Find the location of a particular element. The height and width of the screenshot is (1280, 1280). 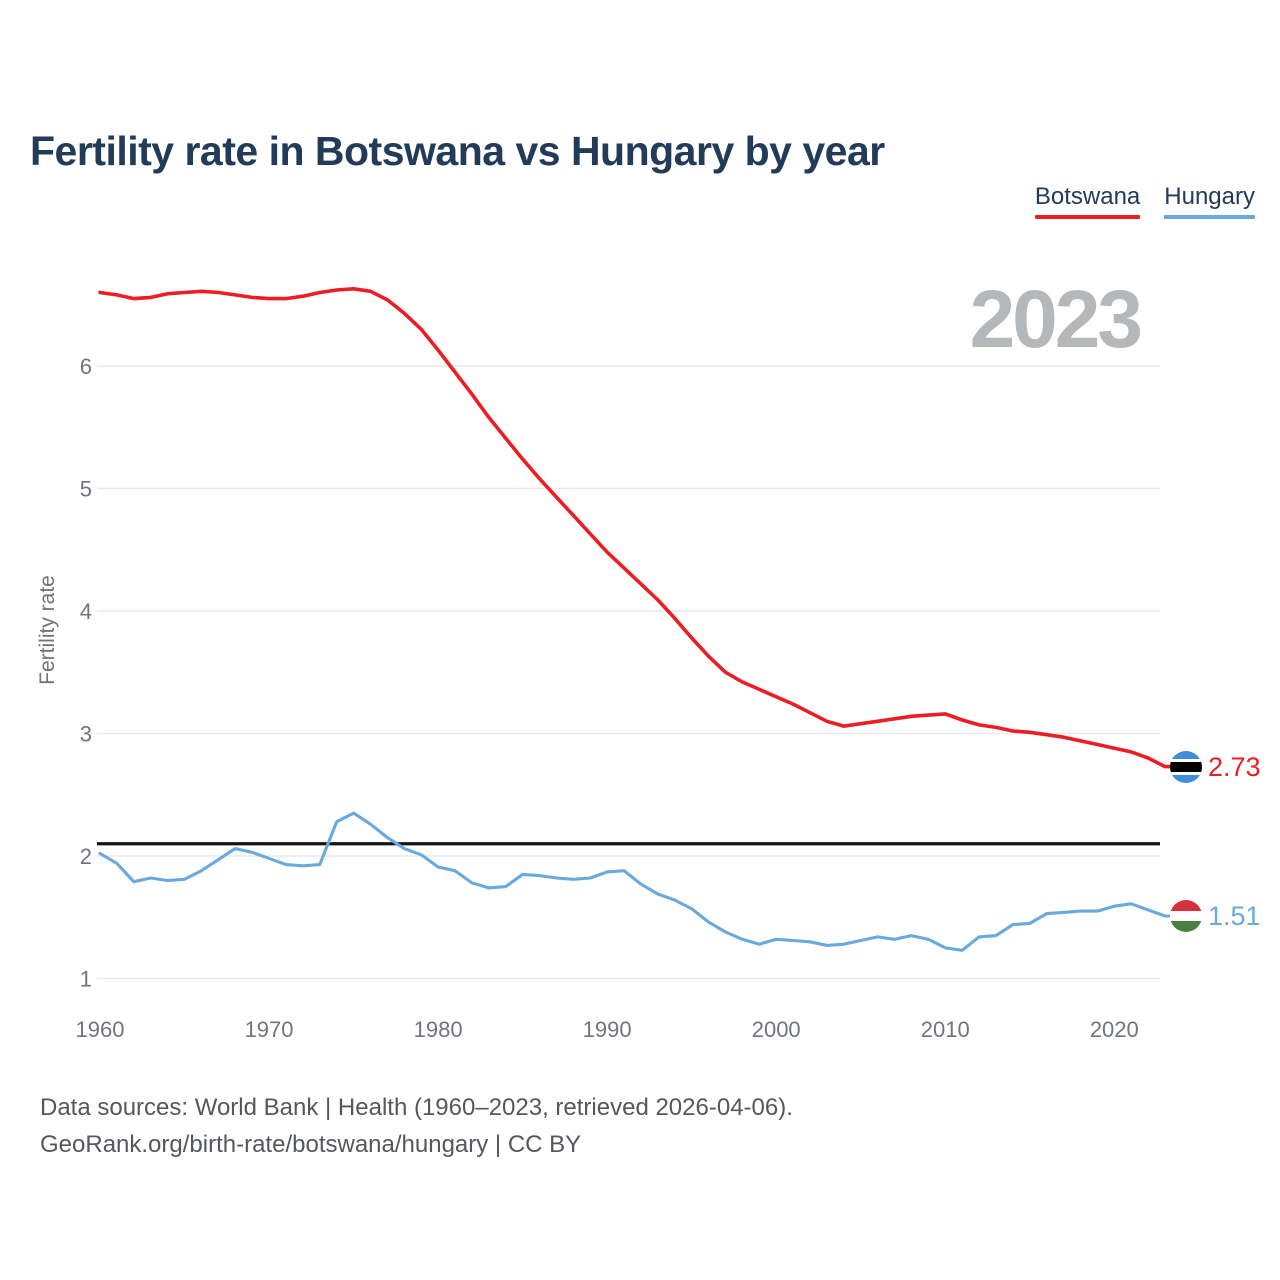

hungary-flag-icon is located at coordinates (1186, 916).